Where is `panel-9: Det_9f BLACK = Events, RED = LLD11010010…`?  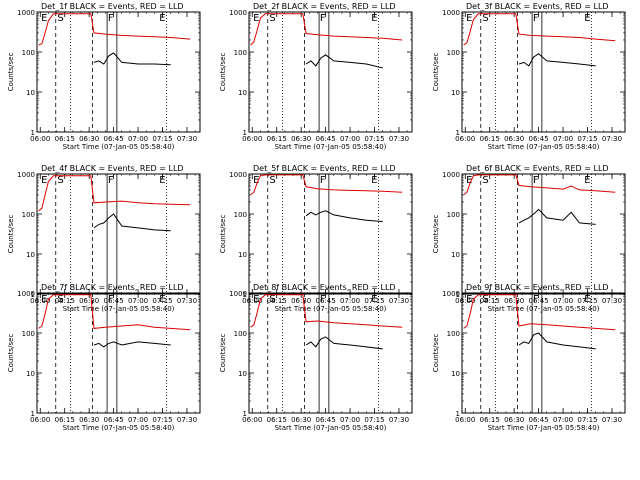
panel-9: Det_9f BLACK = Events, RED = LLD11010010… is located at coordinates (529, 357).